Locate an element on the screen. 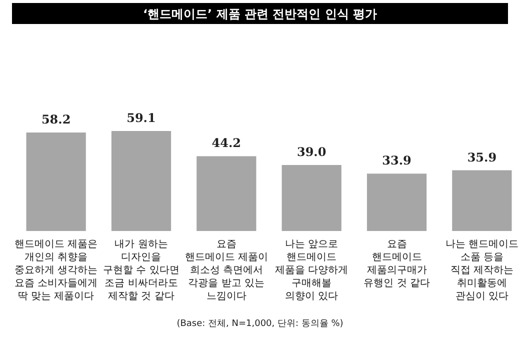  x-tick-label: 나는 앞으로 핸드메이드 제품을 다양하게 구매해볼 의향이 있다 is located at coordinates (311, 270).